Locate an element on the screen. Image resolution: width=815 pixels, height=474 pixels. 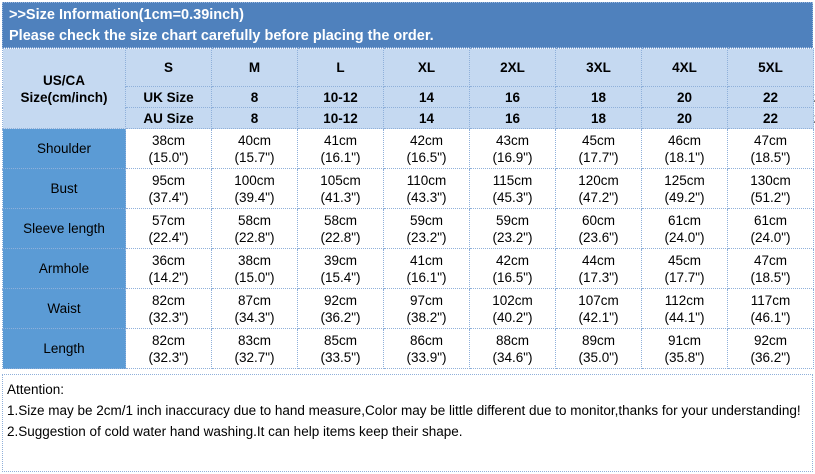
measurement-inch: (17.7") is located at coordinates (598, 157).